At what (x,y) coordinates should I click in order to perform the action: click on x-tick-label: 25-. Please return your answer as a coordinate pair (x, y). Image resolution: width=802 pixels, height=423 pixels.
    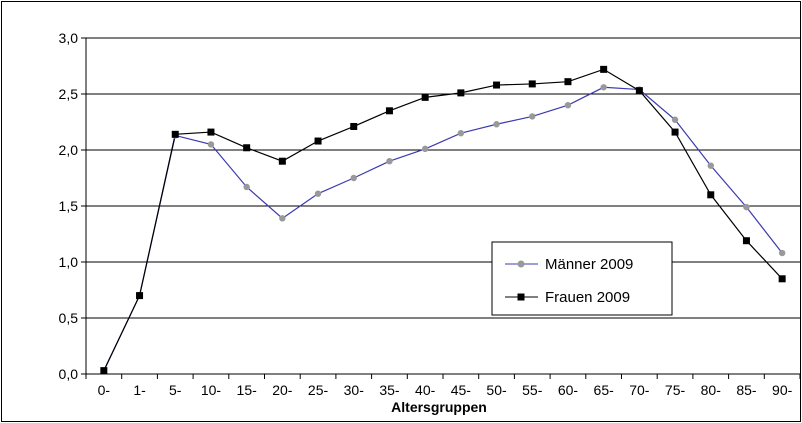
    Looking at the image, I should click on (318, 390).